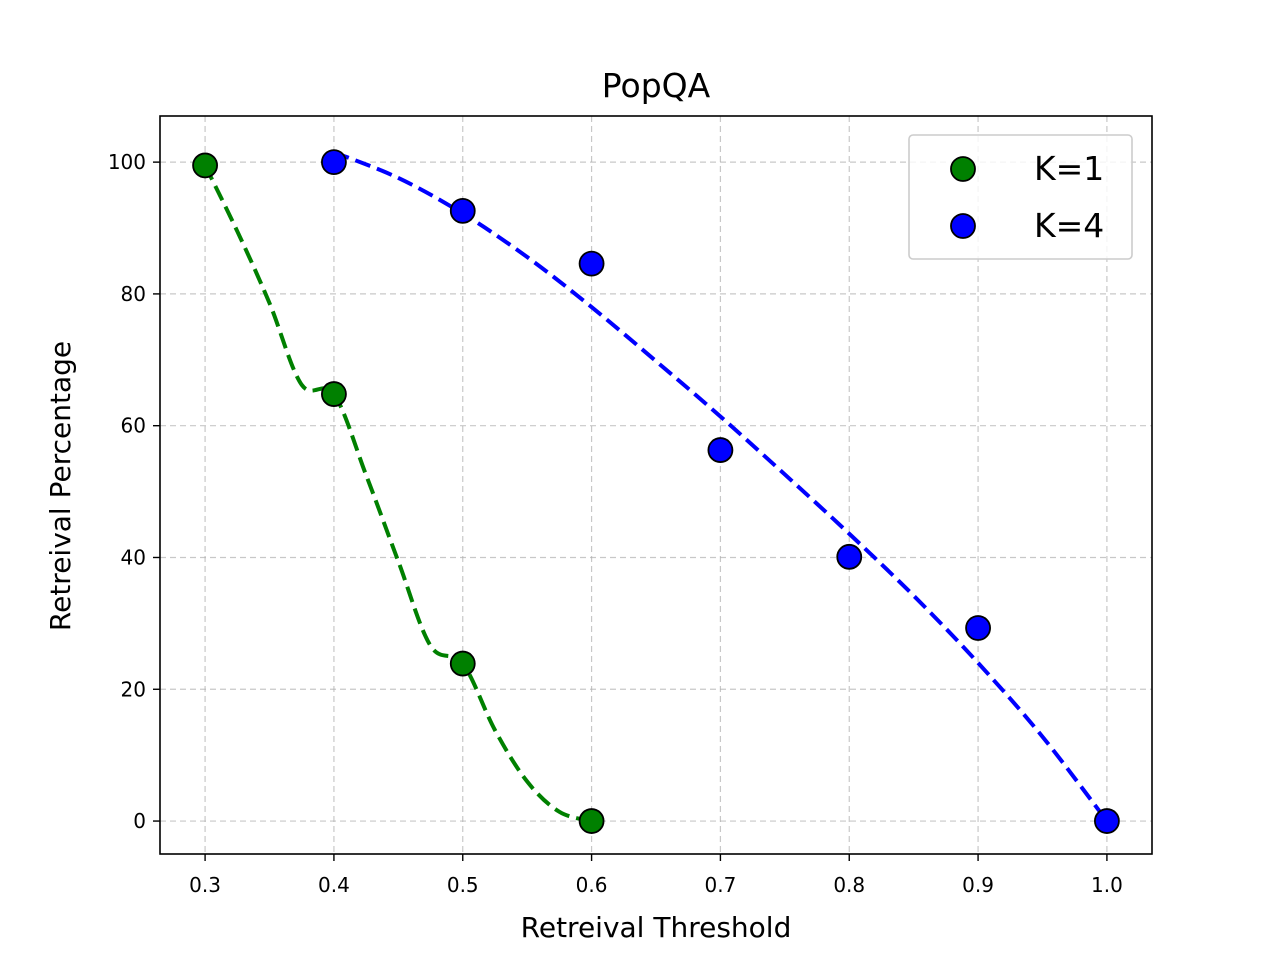  Describe the element at coordinates (656, 85) in the screenshot. I see `chart-title: PopQA` at that location.